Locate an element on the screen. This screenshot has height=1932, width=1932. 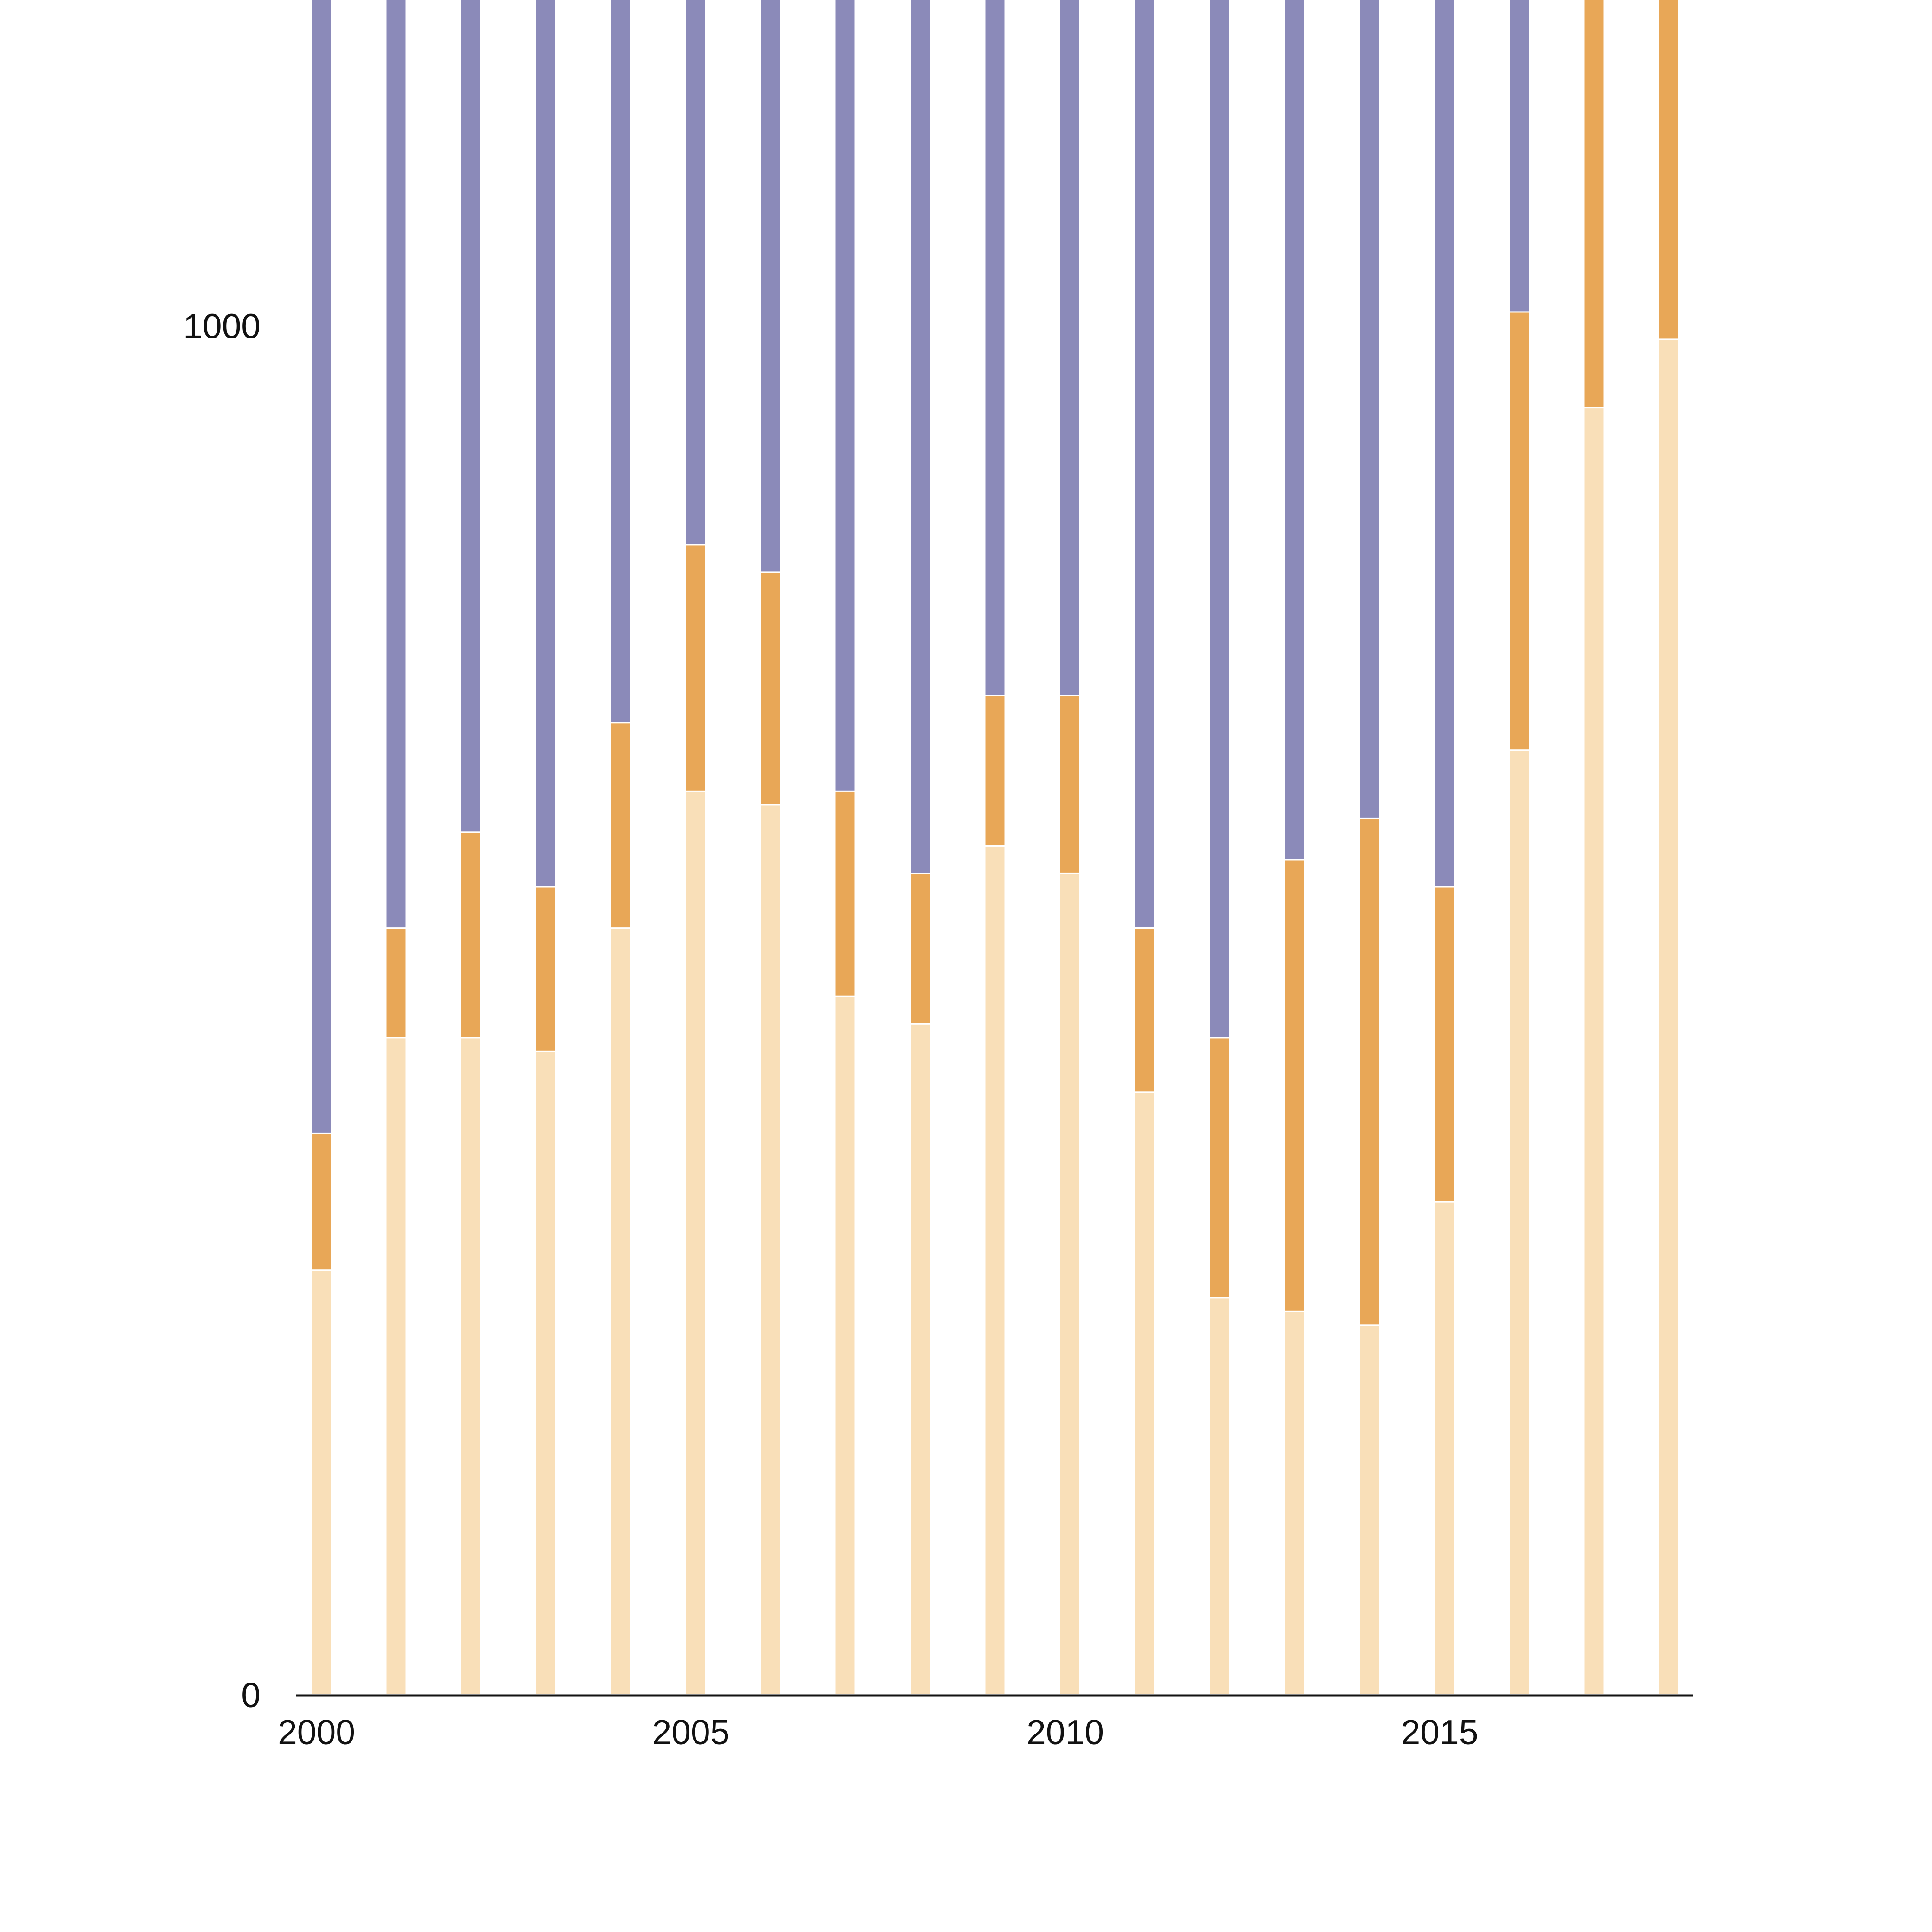
x-tick-labels: 2000 2005 2010 2015 is located at coordinates (878, 1733).